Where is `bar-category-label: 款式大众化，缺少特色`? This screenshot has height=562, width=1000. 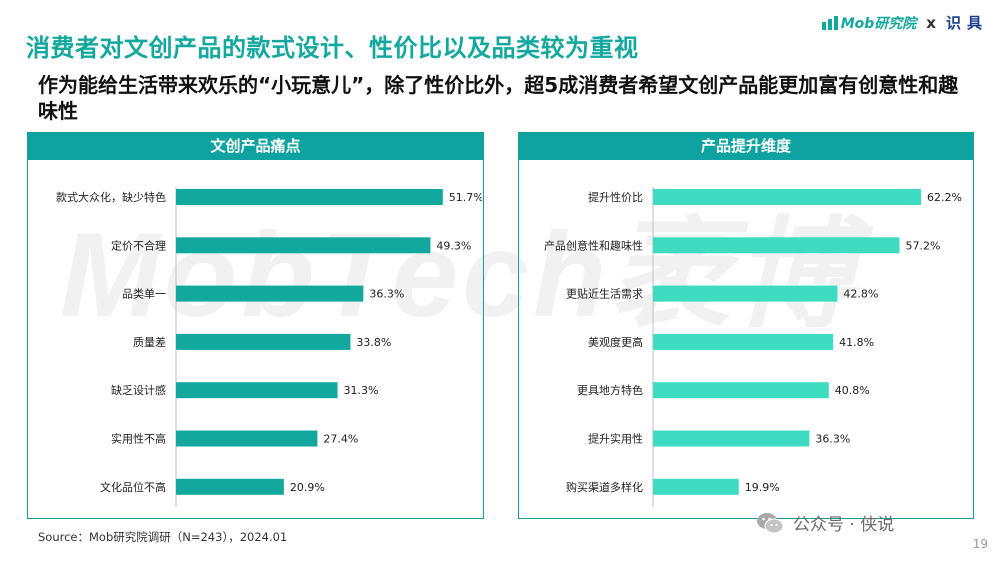
bar-category-label: 款式大众化，缺少特色 is located at coordinates (111, 197).